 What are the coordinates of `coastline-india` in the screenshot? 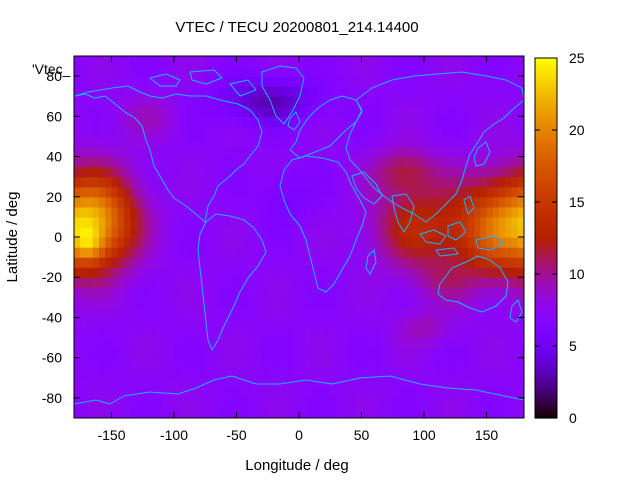 It's located at (403, 213).